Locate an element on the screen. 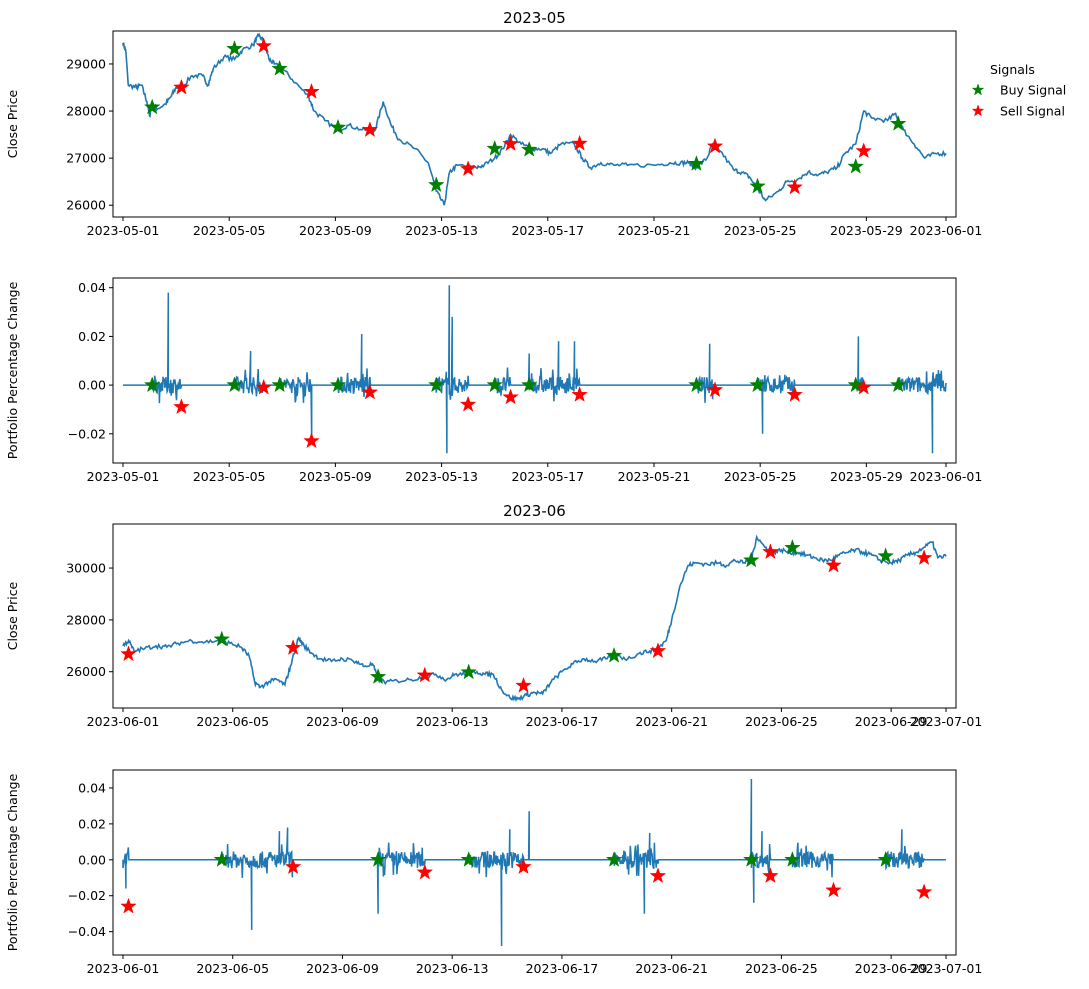 Image resolution: width=1089 pixels, height=989 pixels. y-axis-label: Portfolio Percentage Change is located at coordinates (12, 862).